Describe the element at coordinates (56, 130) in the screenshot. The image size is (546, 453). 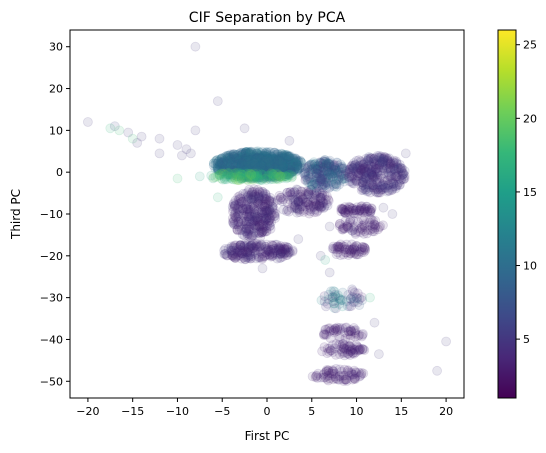
I see `y-tick-label: 10` at that location.